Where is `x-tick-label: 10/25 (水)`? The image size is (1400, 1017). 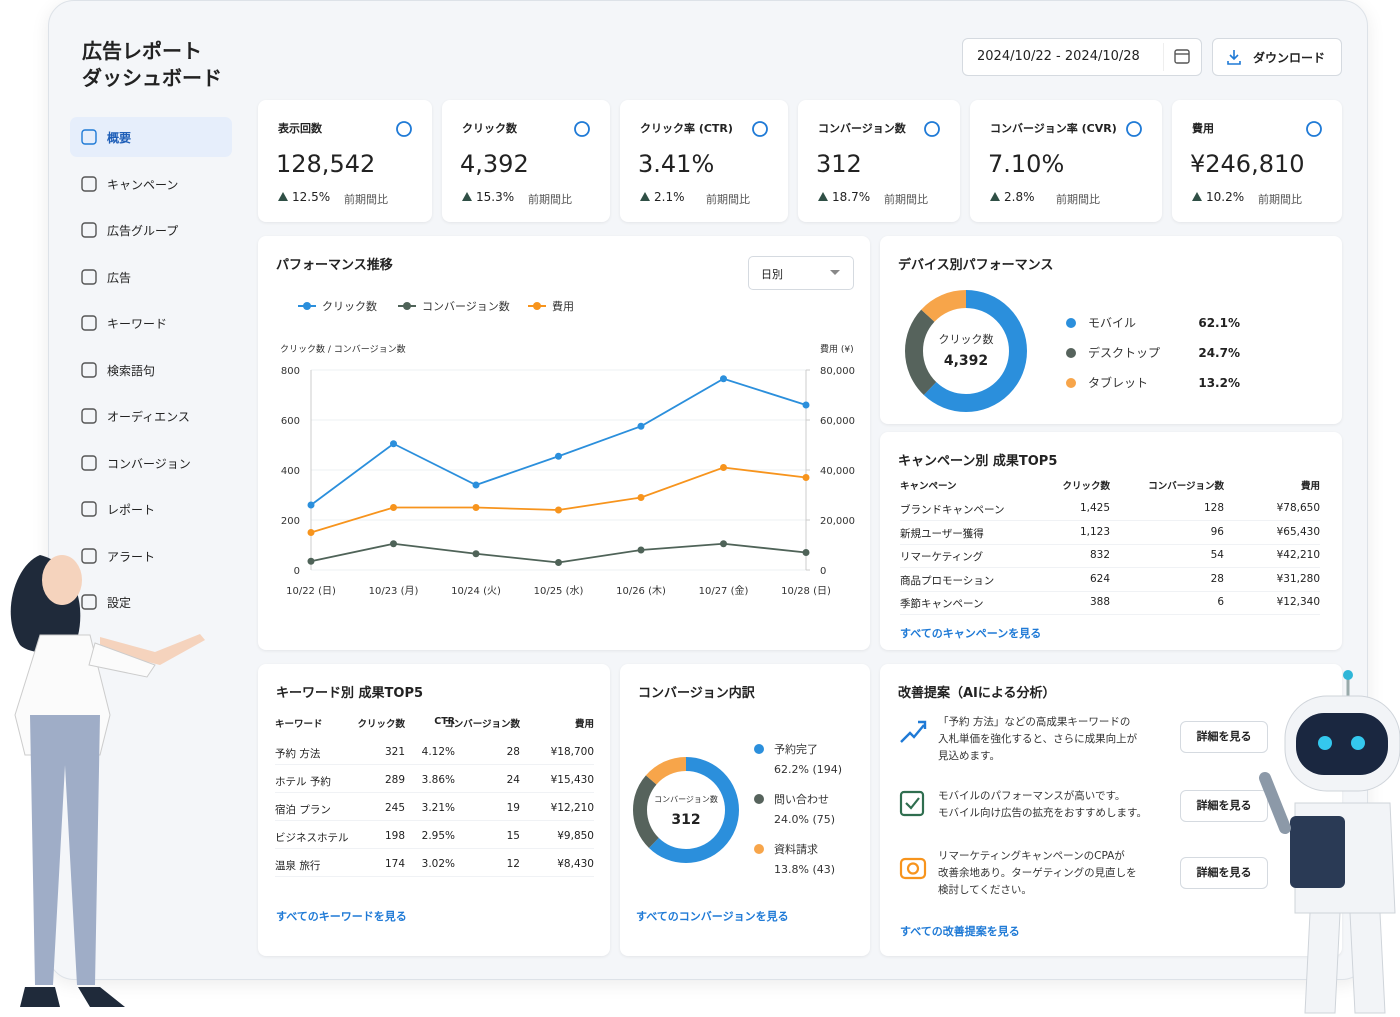
x-tick-label: 10/25 (水) is located at coordinates (559, 591).